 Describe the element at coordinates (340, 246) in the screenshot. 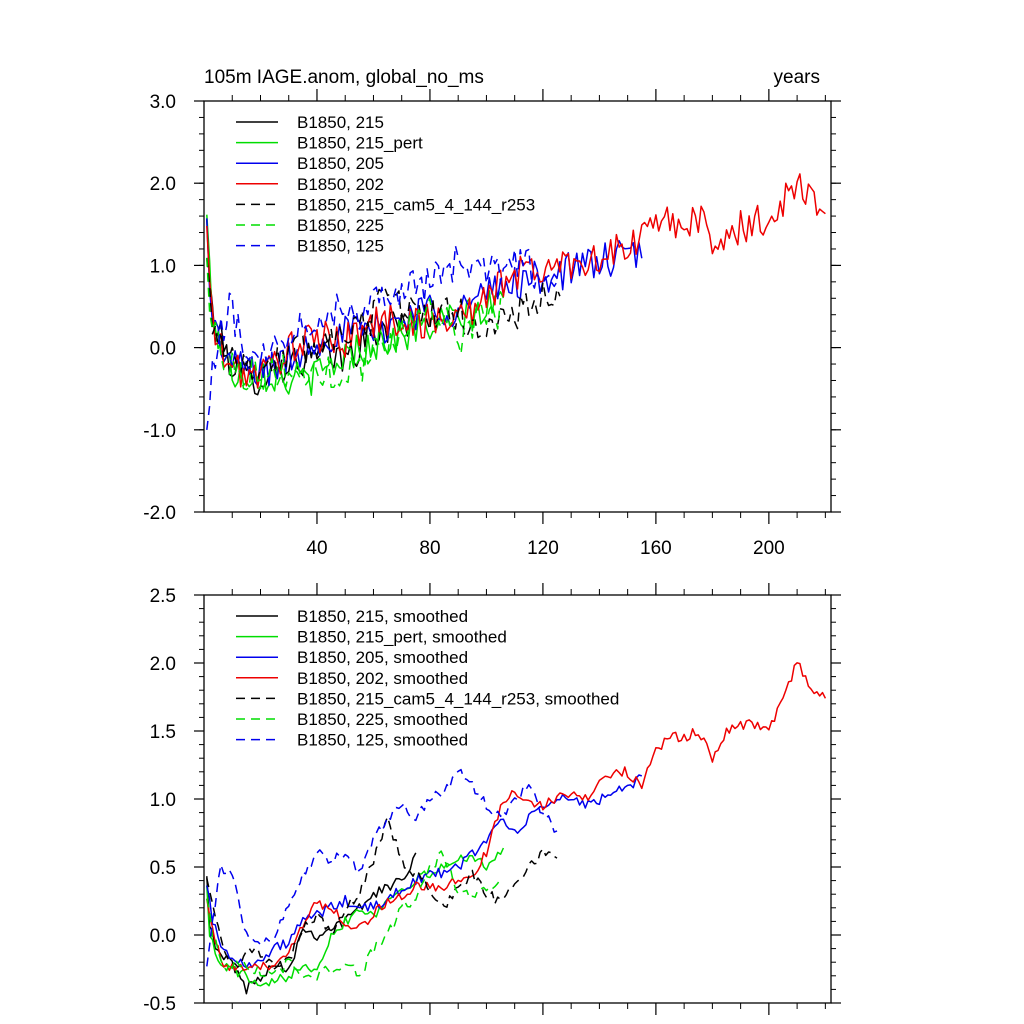

I see `top-legend-label: B1850, 125` at that location.